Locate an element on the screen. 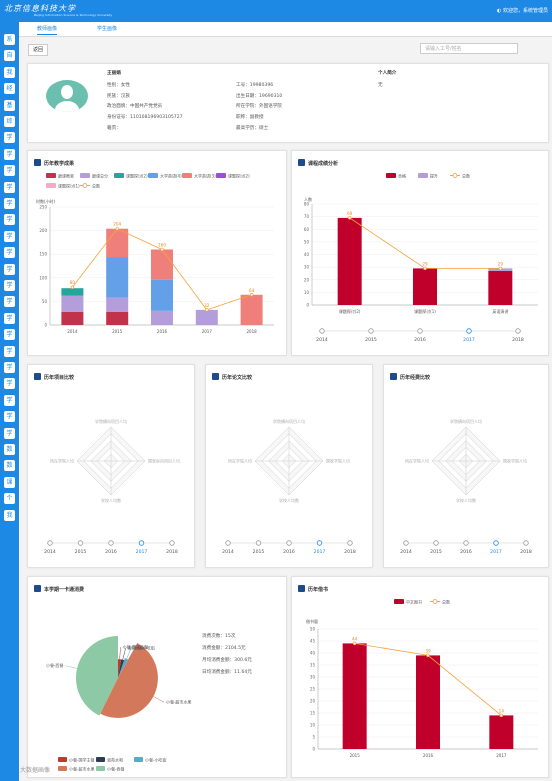 The height and width of the screenshot is (781, 552). sidebar-item-13: 学 is located at coordinates (9, 253).